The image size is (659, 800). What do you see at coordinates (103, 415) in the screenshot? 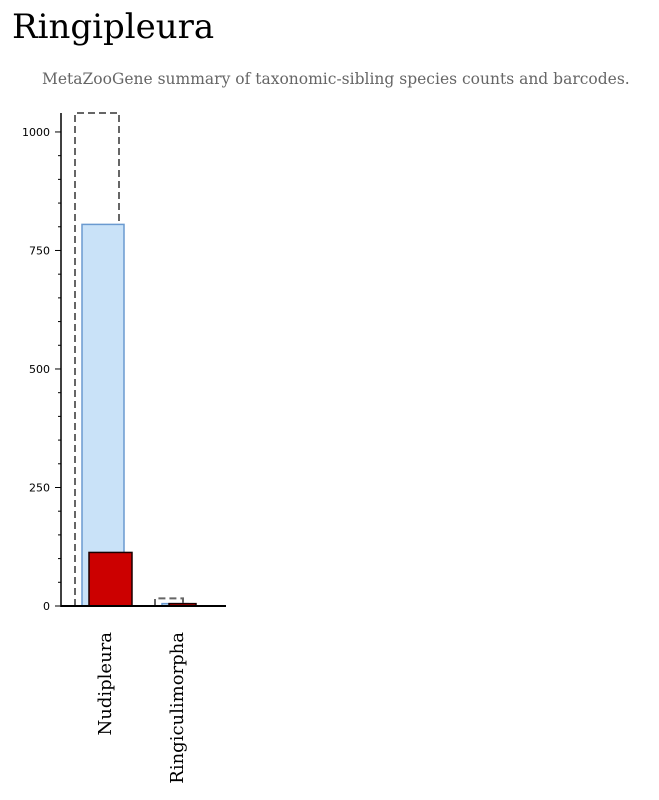
I see `bar-blue-nudipleura` at bounding box center [103, 415].